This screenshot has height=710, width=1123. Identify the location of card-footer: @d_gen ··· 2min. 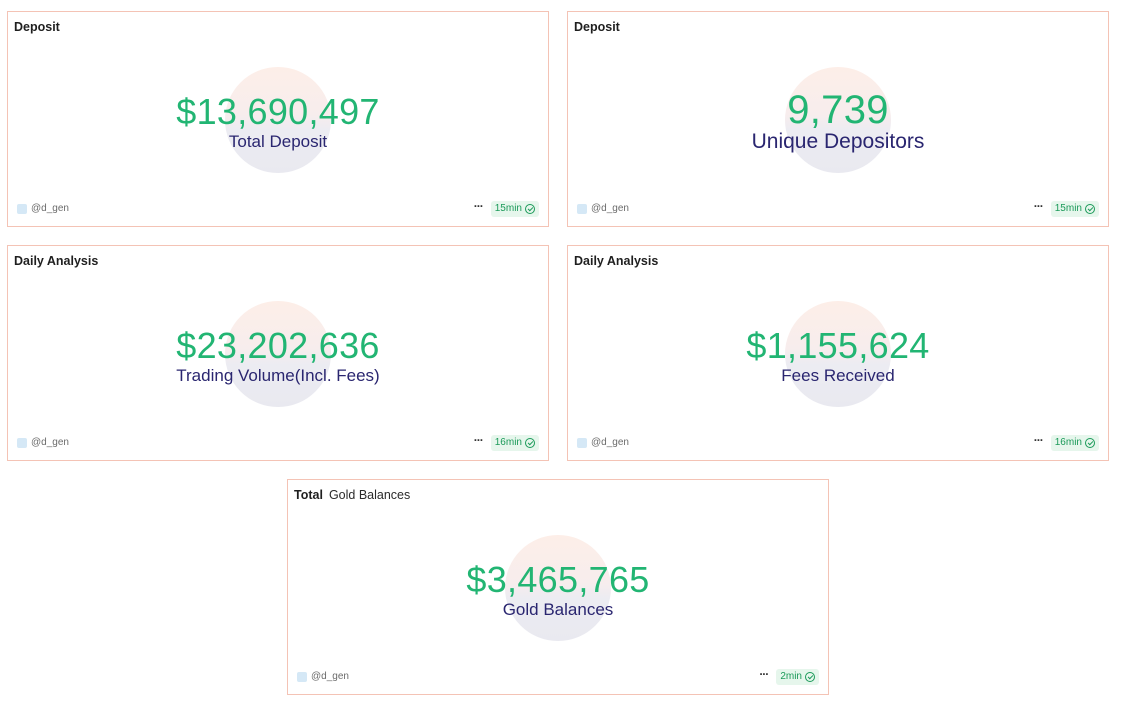
(558, 676).